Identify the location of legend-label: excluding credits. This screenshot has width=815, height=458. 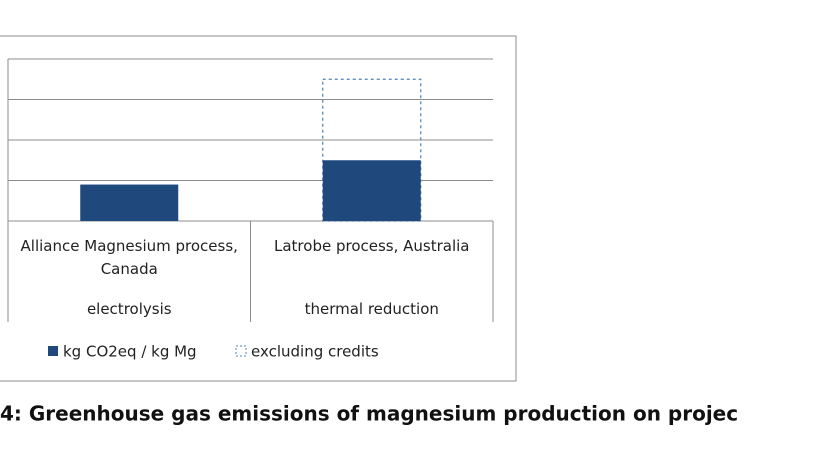
(315, 352).